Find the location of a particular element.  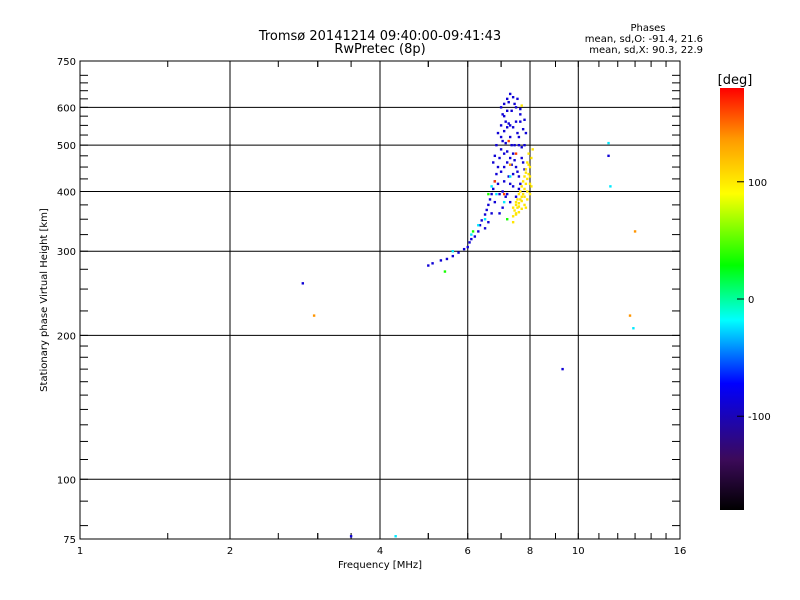

x-tick-label: 10 is located at coordinates (578, 551).